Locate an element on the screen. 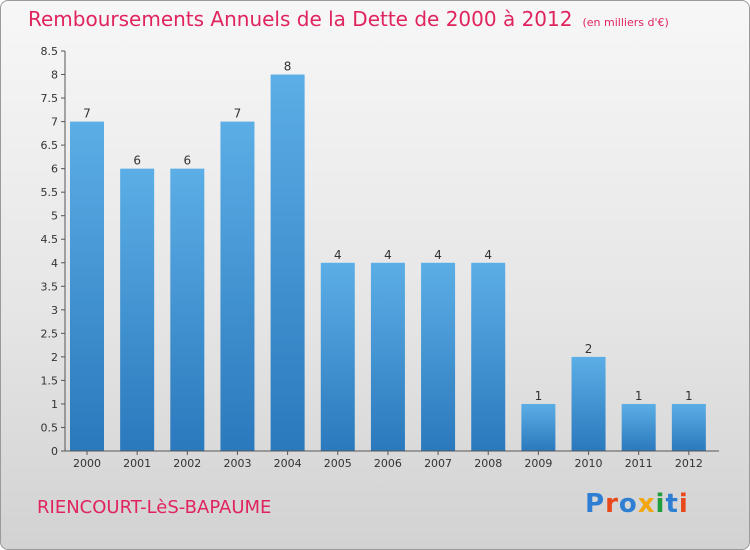 Image resolution: width=750 pixels, height=550 pixels. chart-unit: (en milliers d'€) is located at coordinates (625, 22).